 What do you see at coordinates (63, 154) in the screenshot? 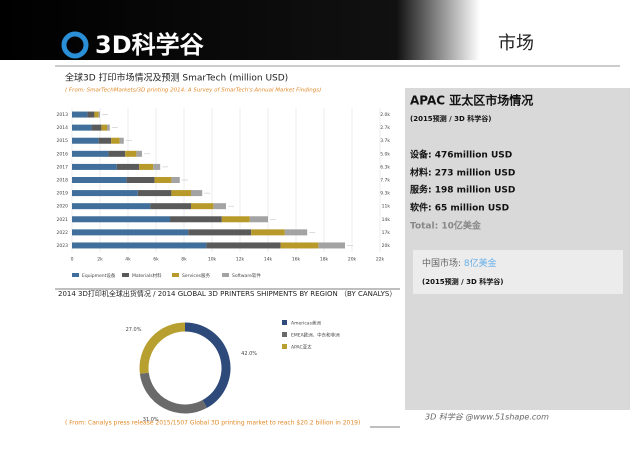
I see `y-tick-label: 2016` at bounding box center [63, 154].